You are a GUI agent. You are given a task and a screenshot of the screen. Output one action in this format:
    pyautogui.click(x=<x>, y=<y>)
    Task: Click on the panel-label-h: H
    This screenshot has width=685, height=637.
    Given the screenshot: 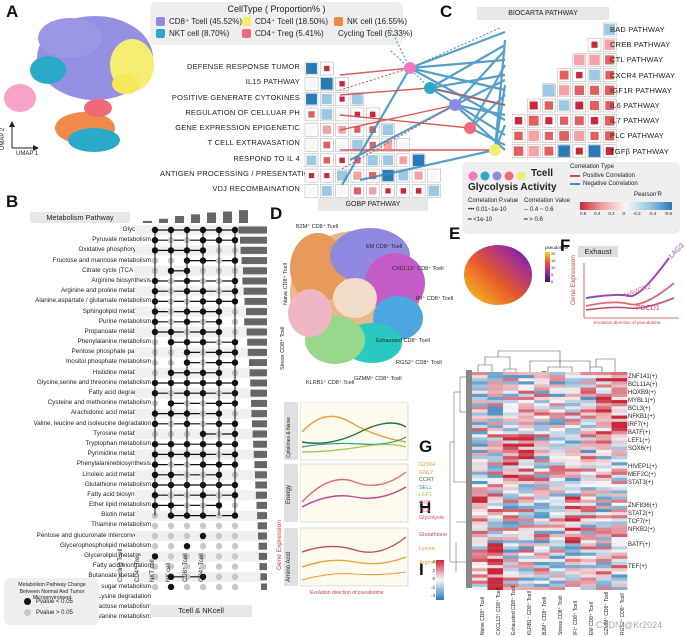 What is the action you would take?
    pyautogui.click(x=425, y=507)
    